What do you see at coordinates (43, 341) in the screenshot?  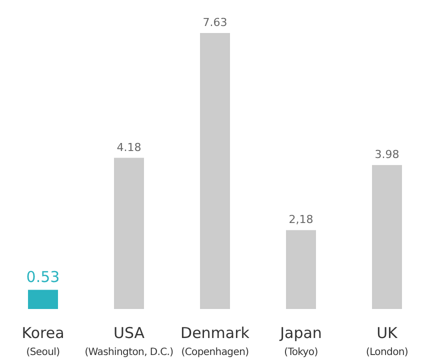 I see `x-tick-label: Korea (Seoul)` at bounding box center [43, 341].